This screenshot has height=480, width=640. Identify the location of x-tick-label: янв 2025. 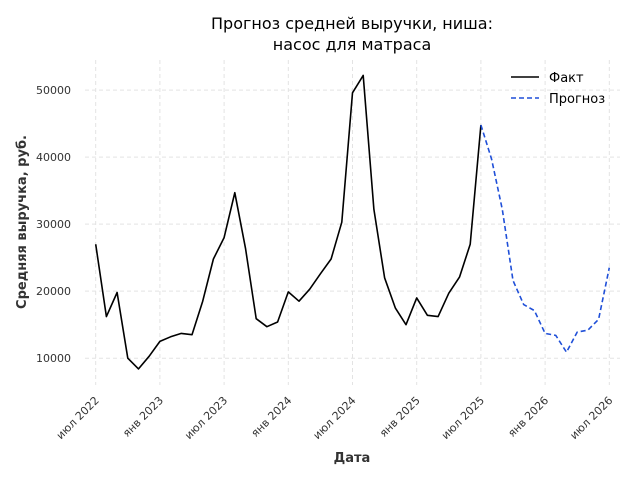
(400, 417).